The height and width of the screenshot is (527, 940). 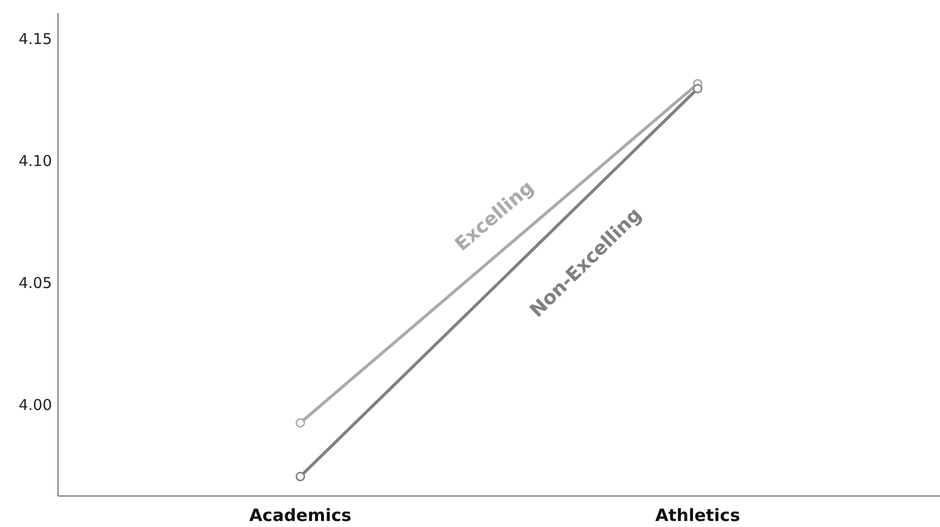 What do you see at coordinates (300, 516) in the screenshot?
I see `x-tick-label: Academics` at bounding box center [300, 516].